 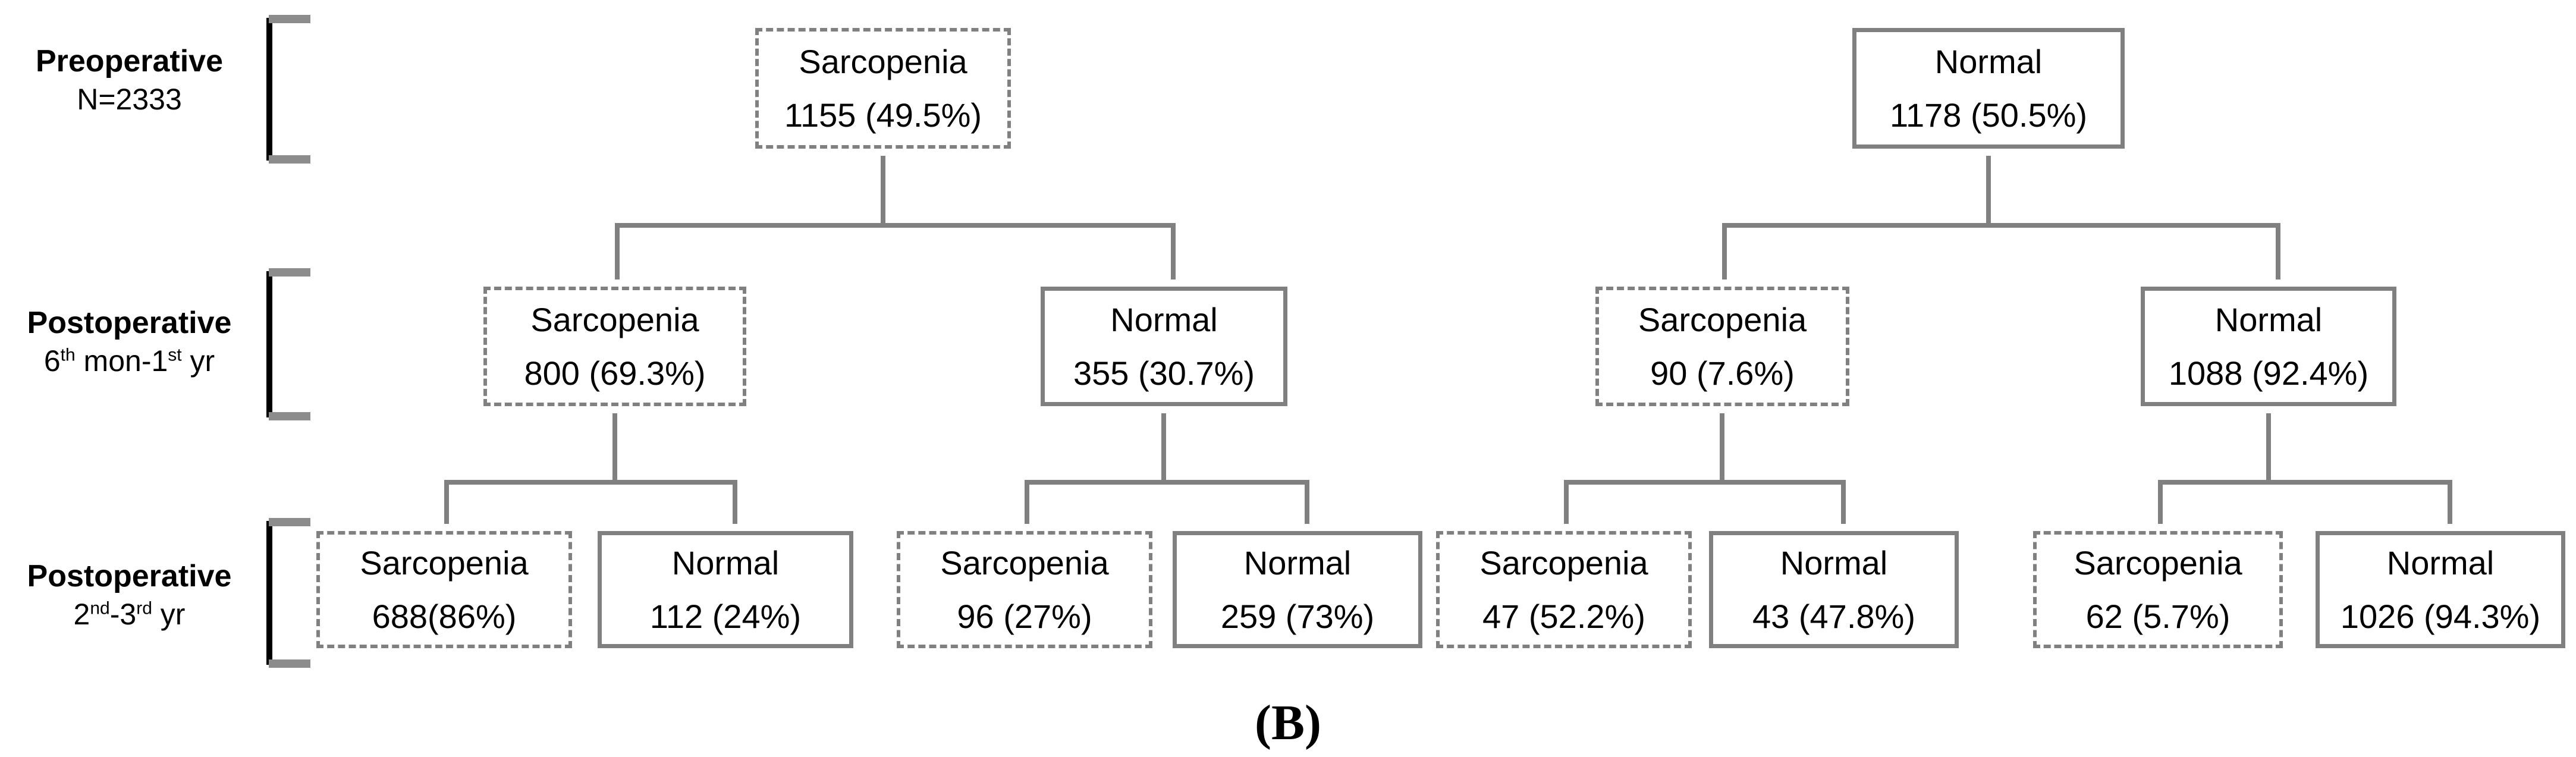 What do you see at coordinates (1563, 616) in the screenshot?
I see `node-value: 47 (52.2%)` at bounding box center [1563, 616].